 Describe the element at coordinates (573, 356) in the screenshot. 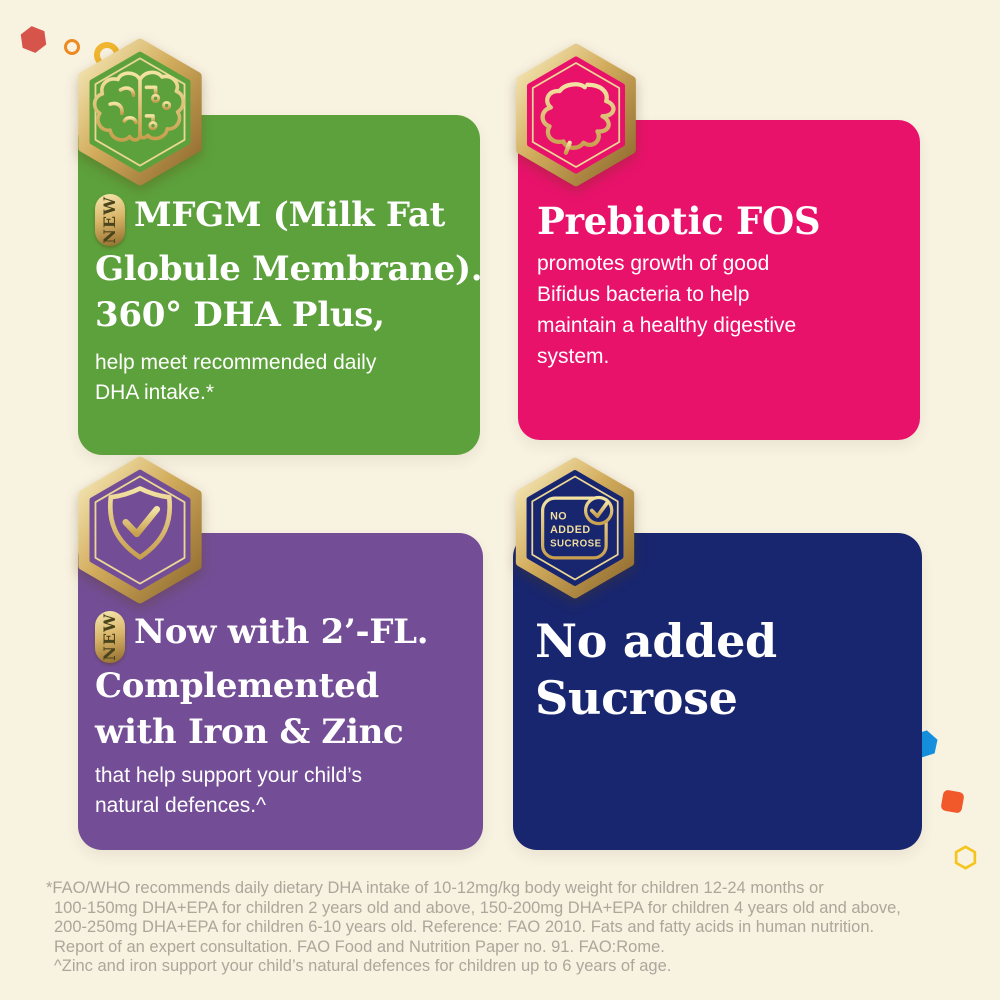

I see `prebiotic-body-line-4: system.` at that location.